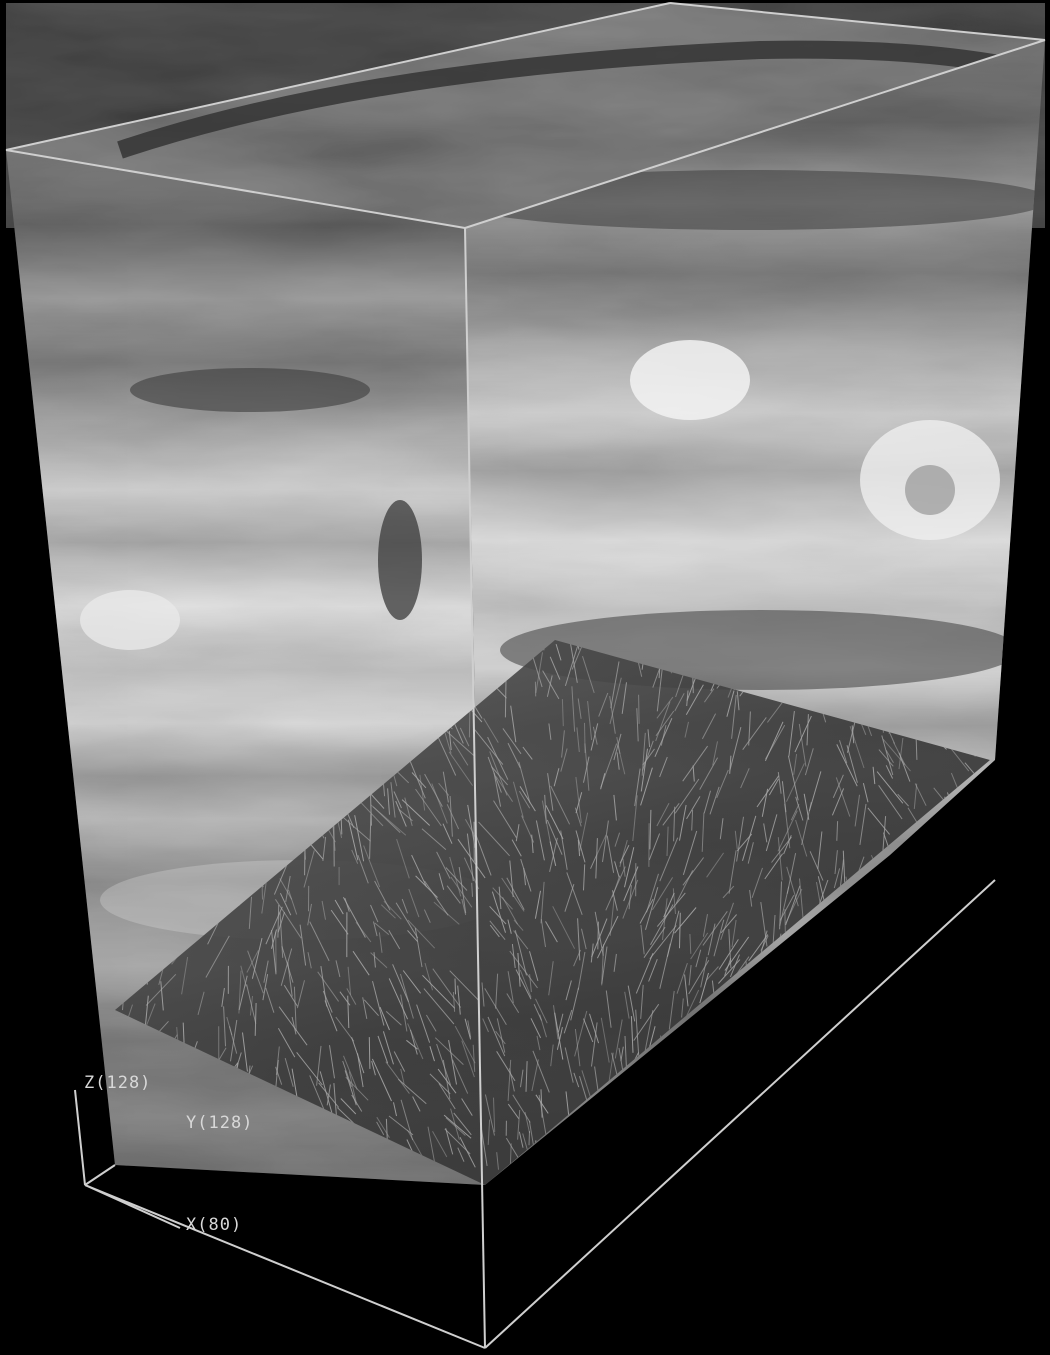  I want to click on x-axis-line, so click(132, 1206).